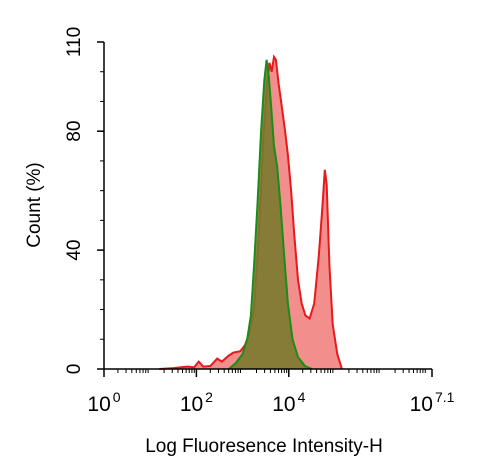 The height and width of the screenshot is (476, 479). What do you see at coordinates (74, 131) in the screenshot?
I see `y-tick-label: 80` at bounding box center [74, 131].